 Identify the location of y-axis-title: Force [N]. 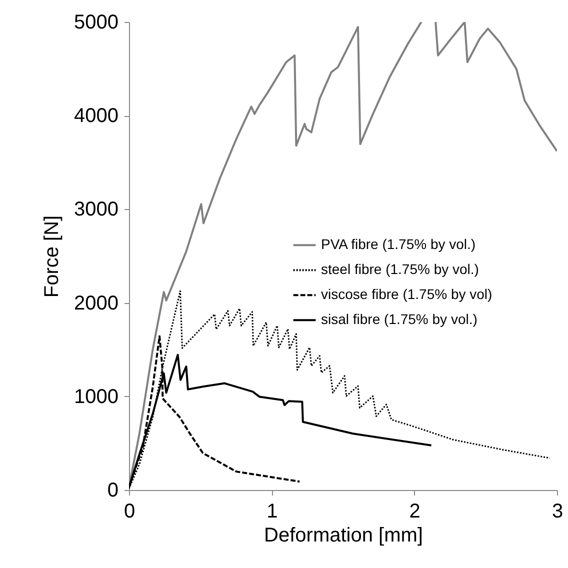
(52, 256).